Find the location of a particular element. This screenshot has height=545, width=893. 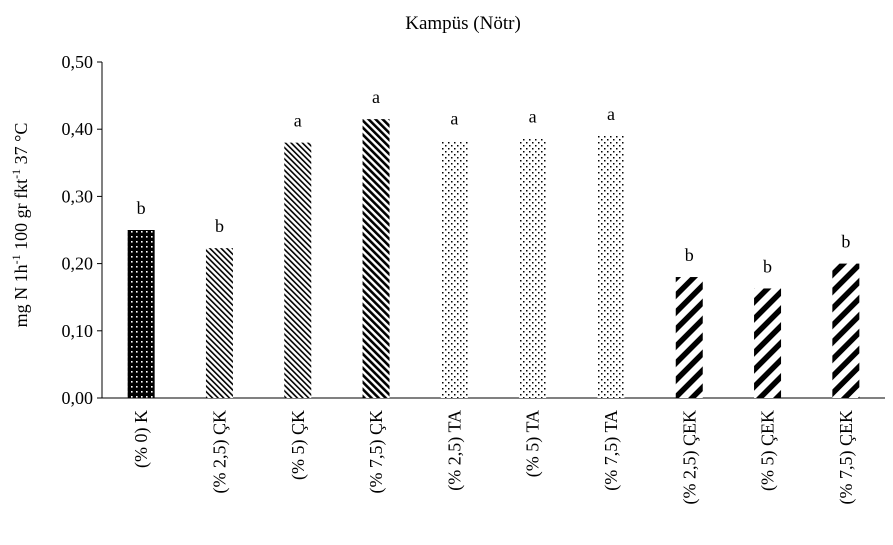

y-tick-label: 0,40 is located at coordinates (78, 129).